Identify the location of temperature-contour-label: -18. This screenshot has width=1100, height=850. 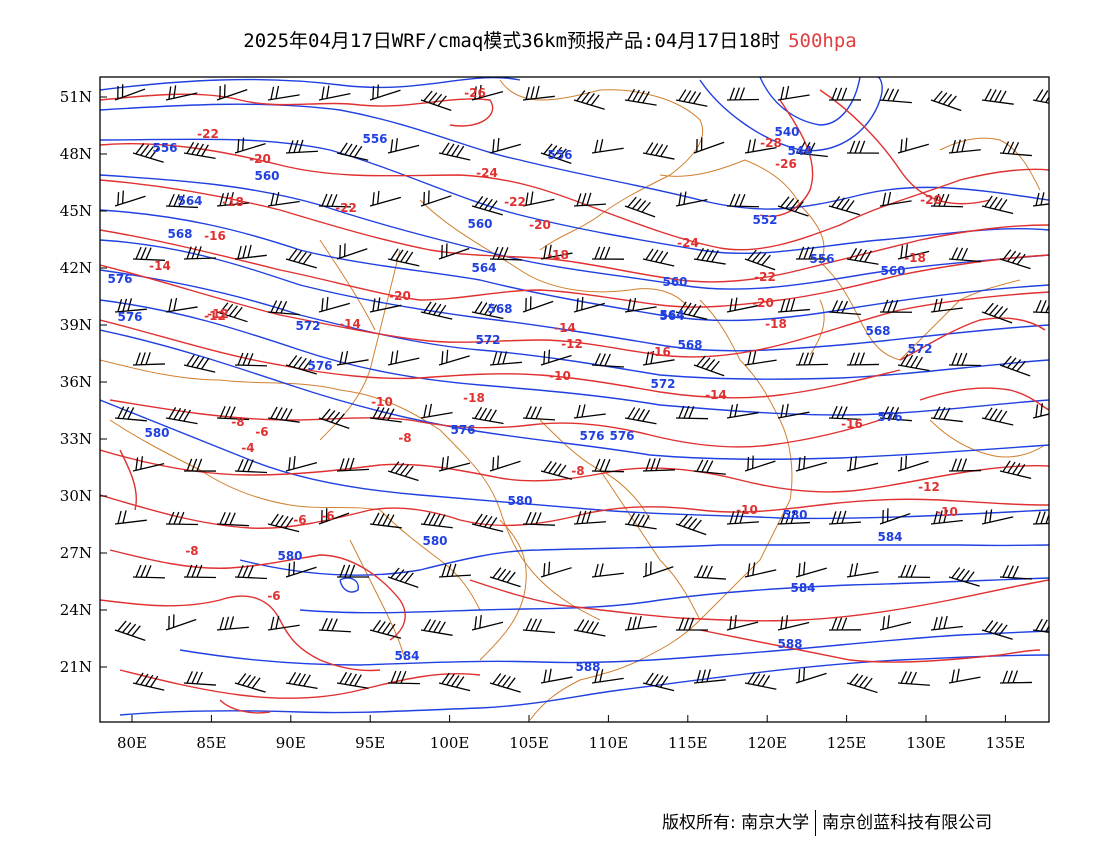
(915, 258).